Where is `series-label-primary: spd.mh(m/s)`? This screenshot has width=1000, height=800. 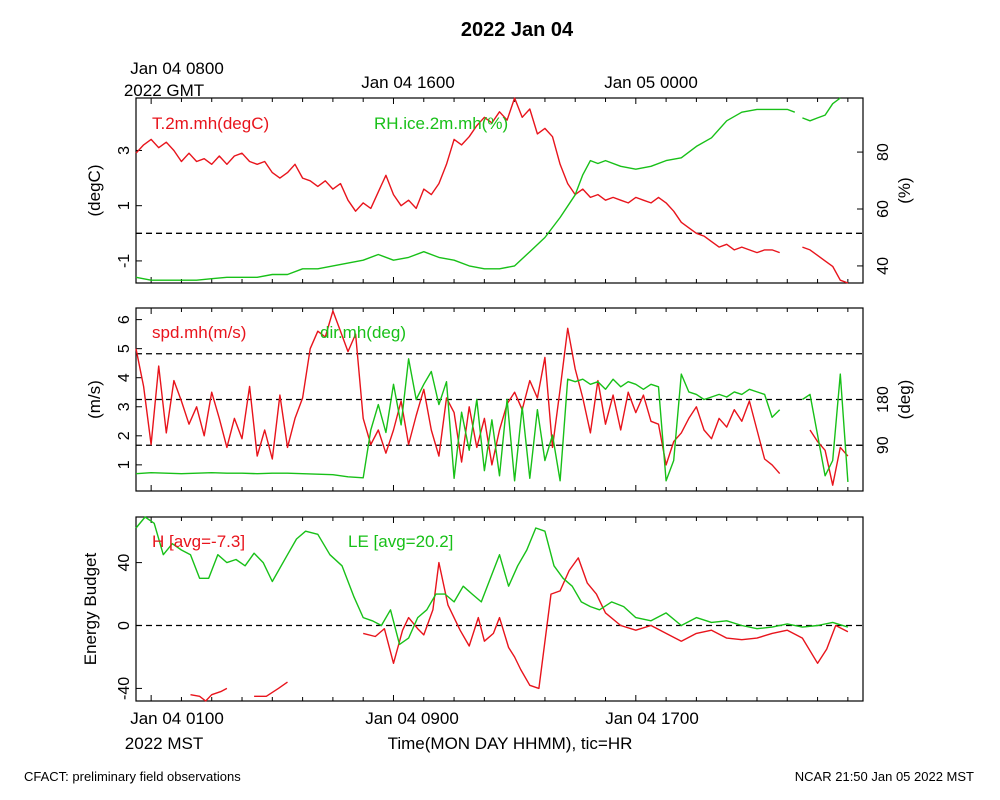
series-label-primary: spd.mh(m/s) is located at coordinates (199, 332).